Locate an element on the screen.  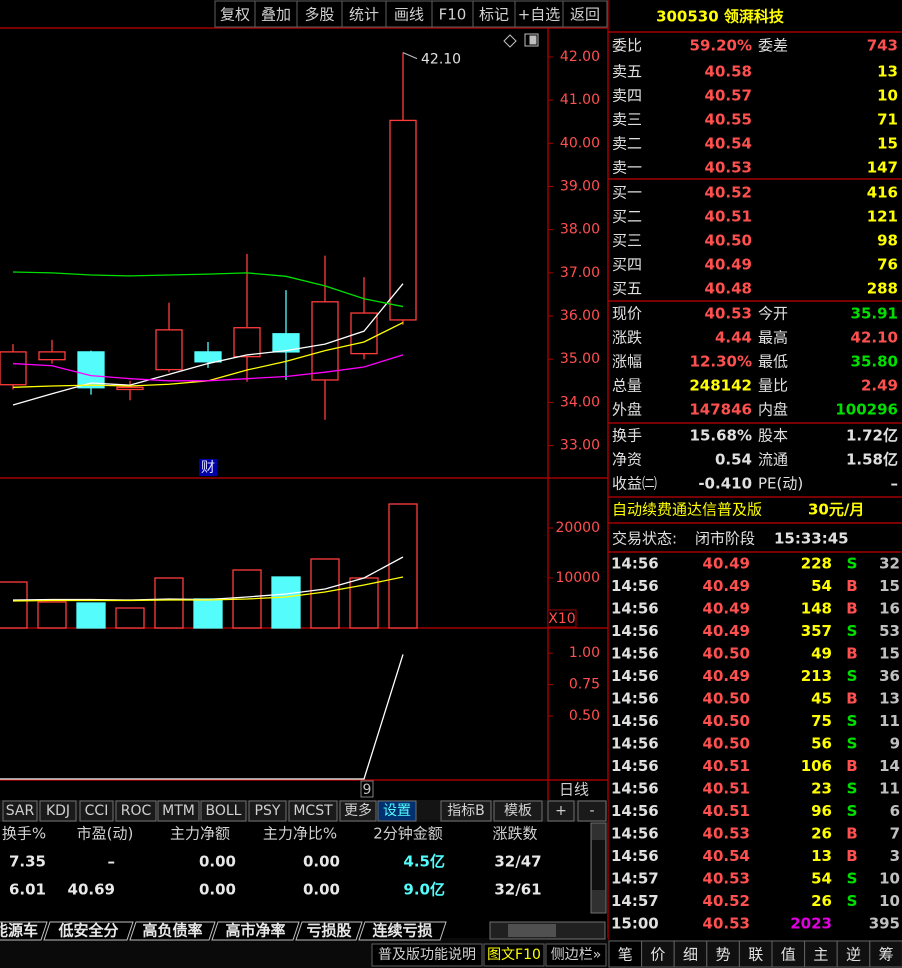
indicator-tab-label: 设置 is located at coordinates (397, 811).